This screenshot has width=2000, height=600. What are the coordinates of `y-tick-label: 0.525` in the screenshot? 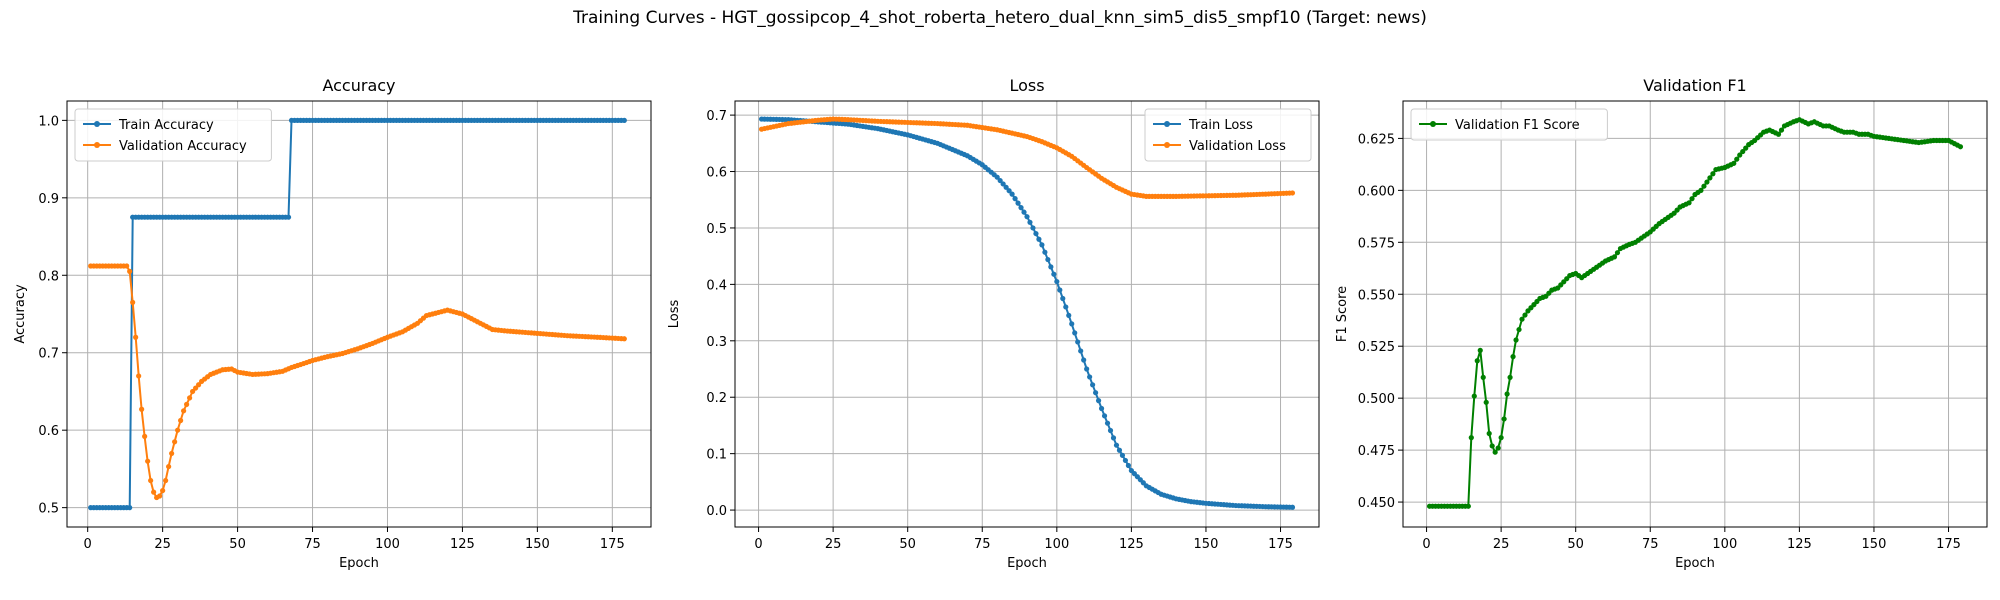 It's located at (1376, 347).